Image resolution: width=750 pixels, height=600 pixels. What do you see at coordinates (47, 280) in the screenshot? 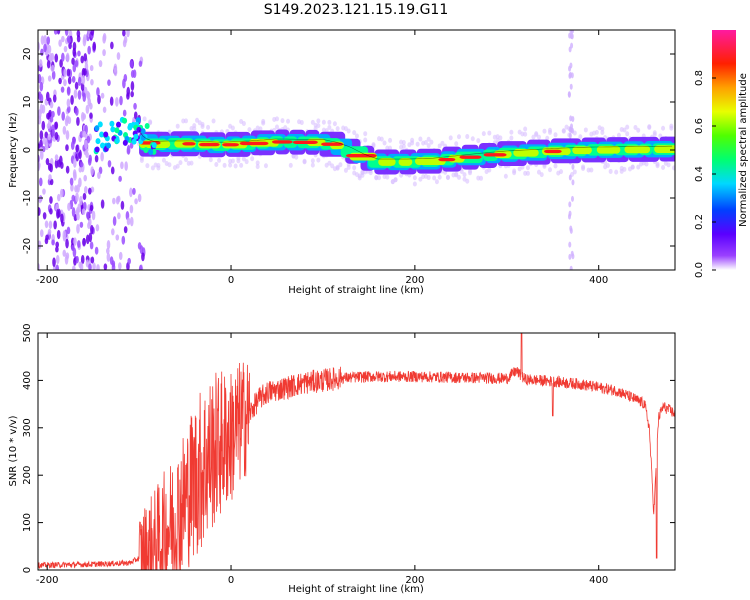
I see `spectrogram-xtick-label: -200` at bounding box center [47, 280].